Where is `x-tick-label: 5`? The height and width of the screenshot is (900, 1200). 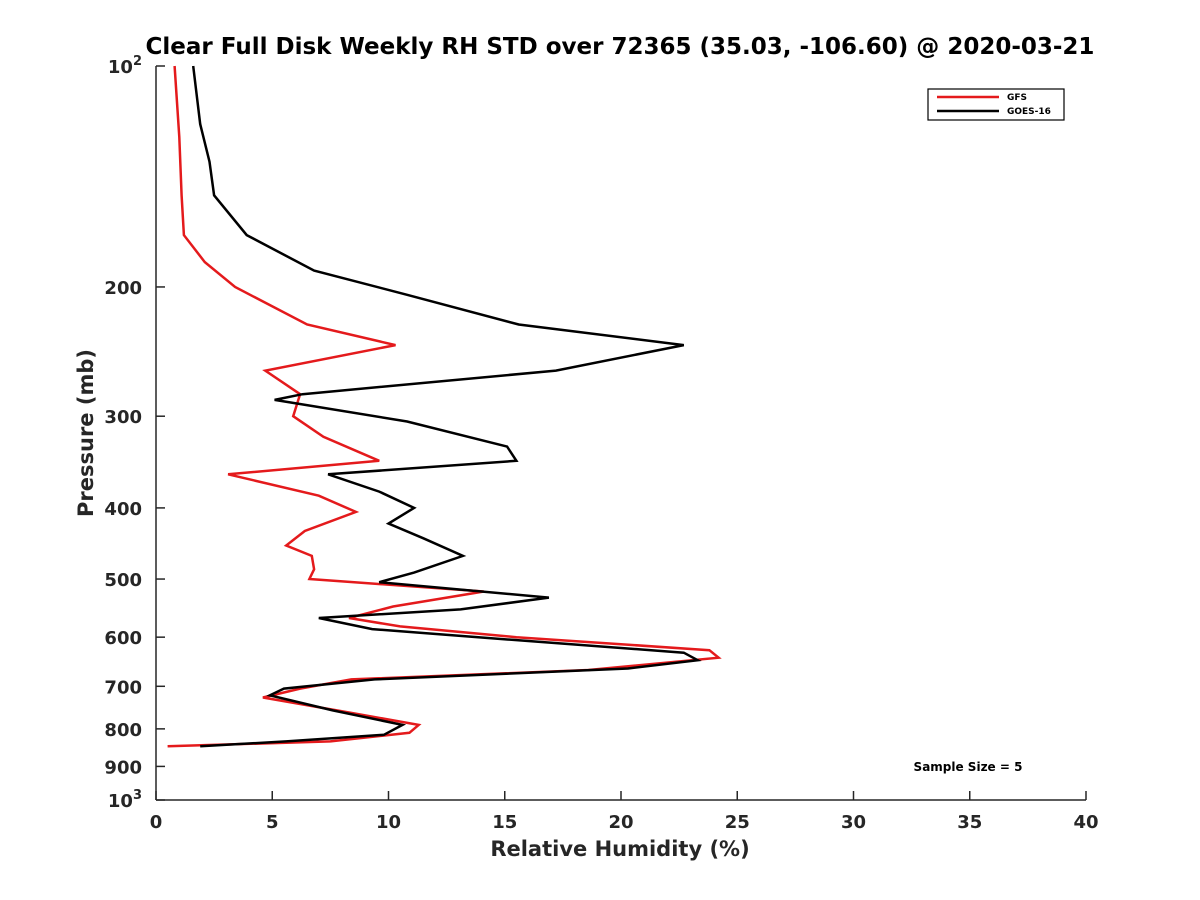
x-tick-label: 5 is located at coordinates (272, 822).